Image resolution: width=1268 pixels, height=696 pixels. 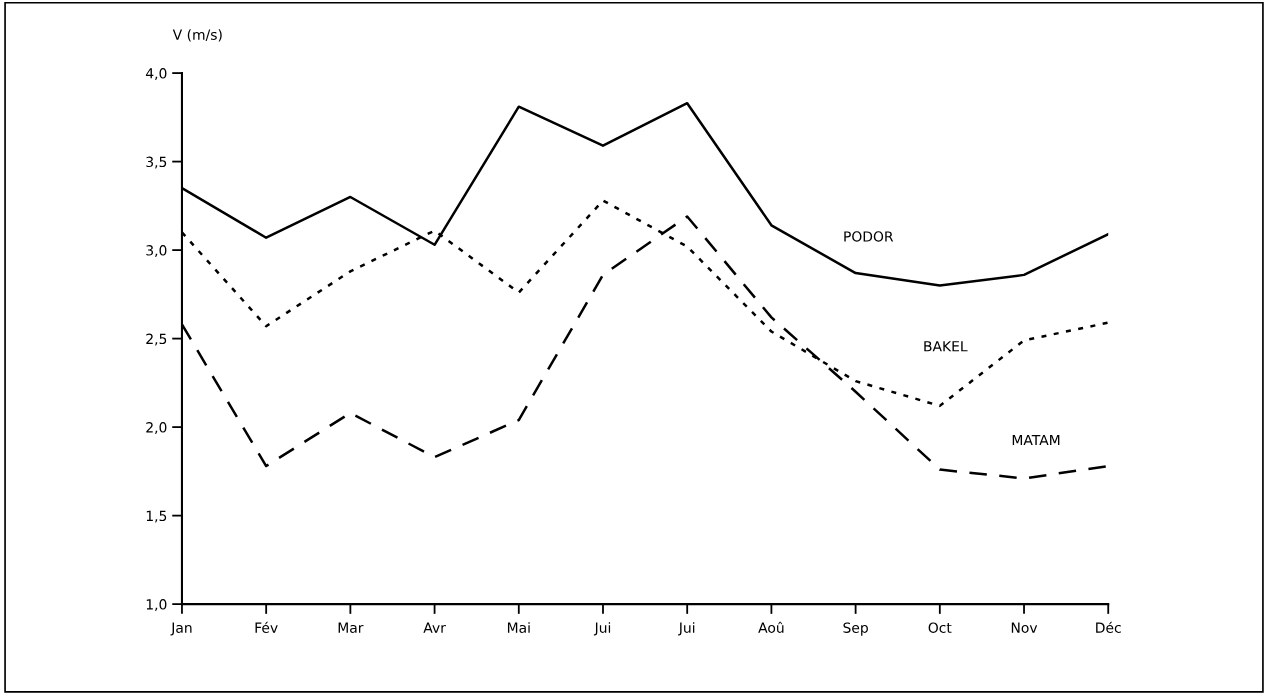 I want to click on x-tick-label: Oct, so click(x=940, y=627).